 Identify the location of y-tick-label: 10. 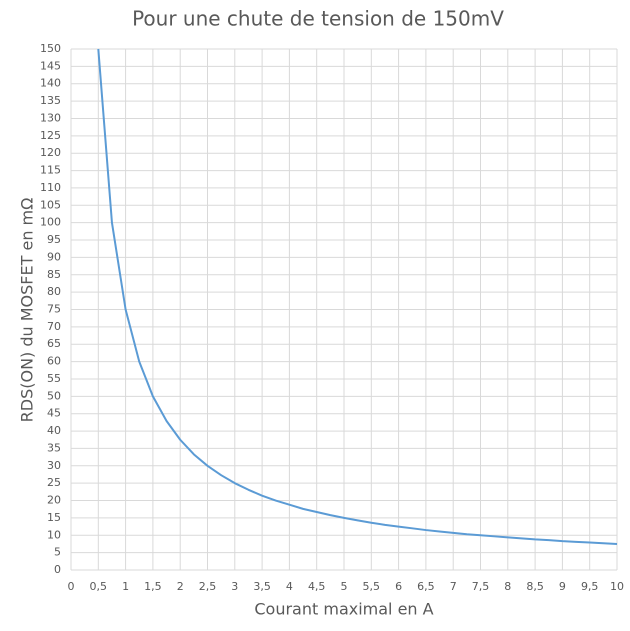
(54, 534).